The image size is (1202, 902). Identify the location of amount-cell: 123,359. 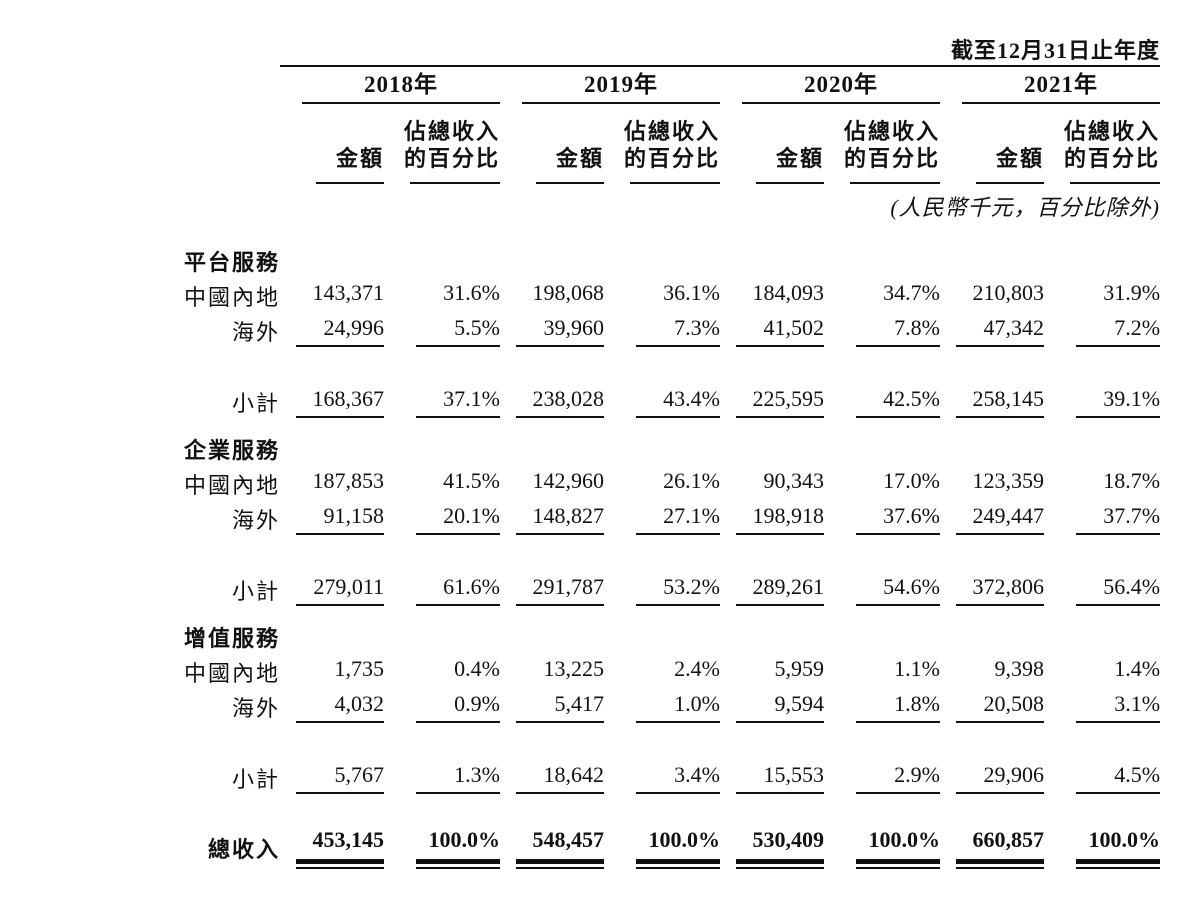
(992, 482).